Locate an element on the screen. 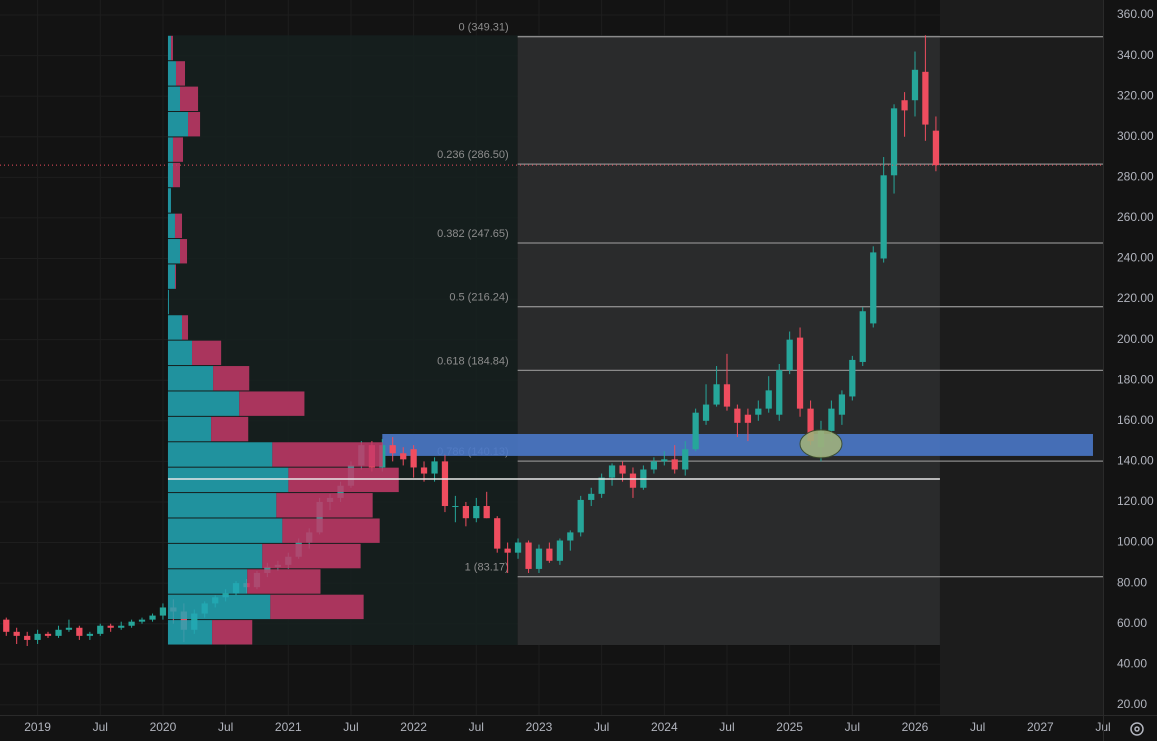 The image size is (1157, 741). x-tick-label: 2024 is located at coordinates (664, 727).